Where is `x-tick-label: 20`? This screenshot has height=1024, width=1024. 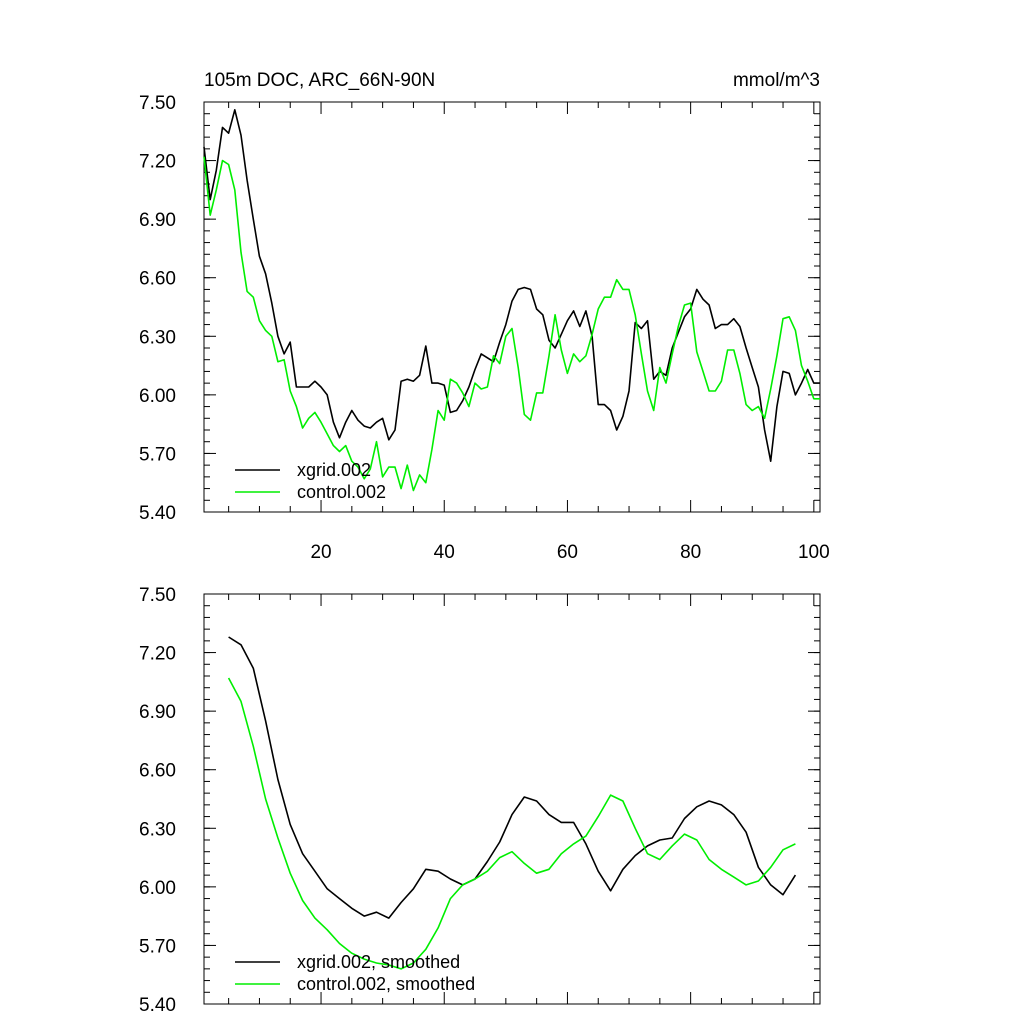 x-tick-label: 20 is located at coordinates (320, 552).